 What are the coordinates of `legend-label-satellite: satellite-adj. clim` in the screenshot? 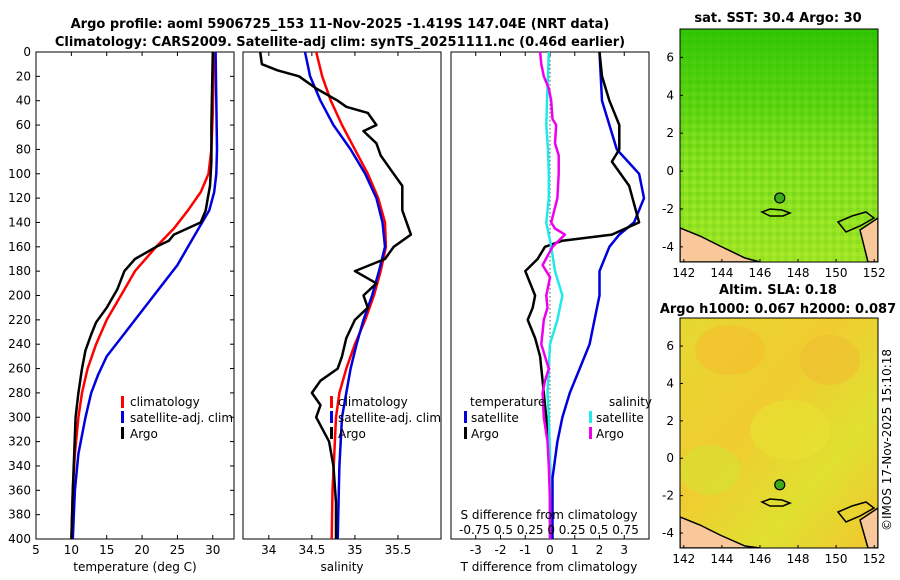 It's located at (389, 418).